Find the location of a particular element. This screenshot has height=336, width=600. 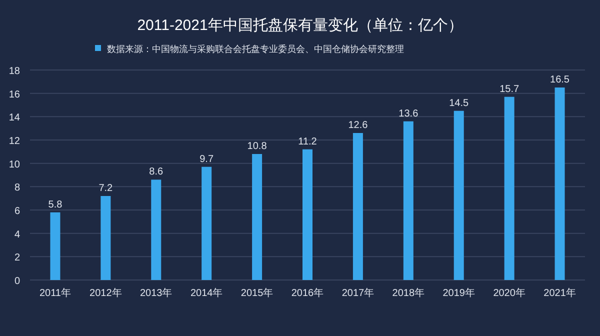

x-tick-label: 2015年 is located at coordinates (257, 293).